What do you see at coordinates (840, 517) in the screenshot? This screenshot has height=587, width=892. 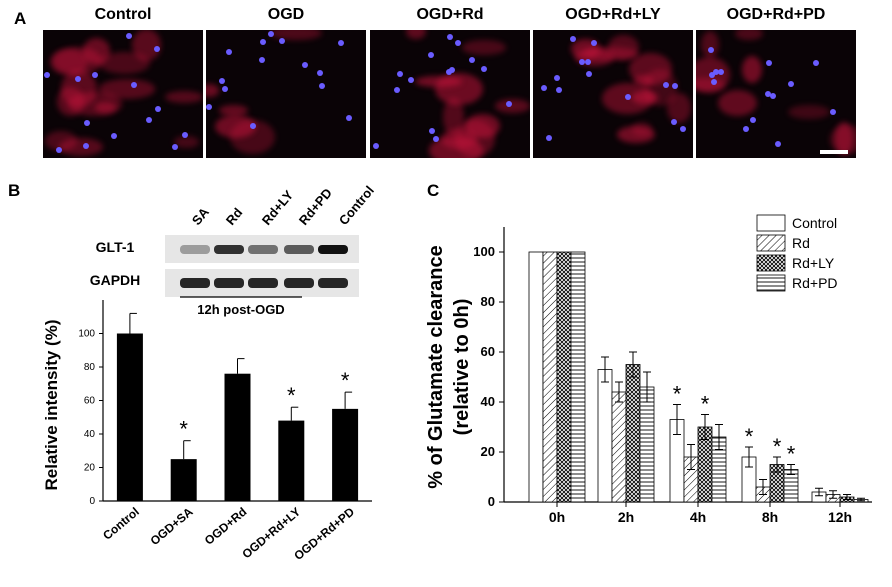 I see `panel-c-category-label: 12h` at bounding box center [840, 517].